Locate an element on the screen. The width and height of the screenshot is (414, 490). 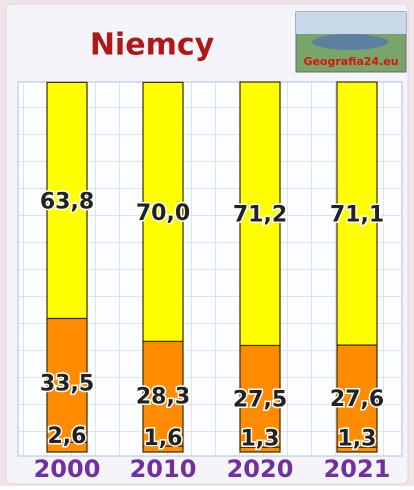
value-label: 63,8 is located at coordinates (67, 201).